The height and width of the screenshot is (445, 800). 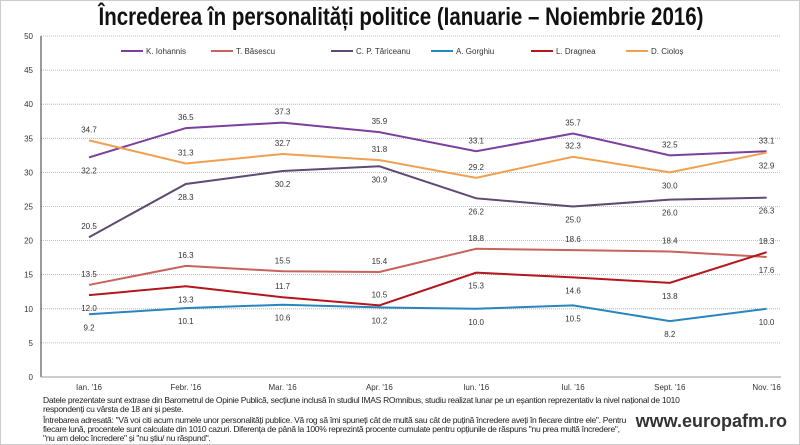 What do you see at coordinates (475, 51) in the screenshot?
I see `legend-label: A. Gorghiu` at bounding box center [475, 51].